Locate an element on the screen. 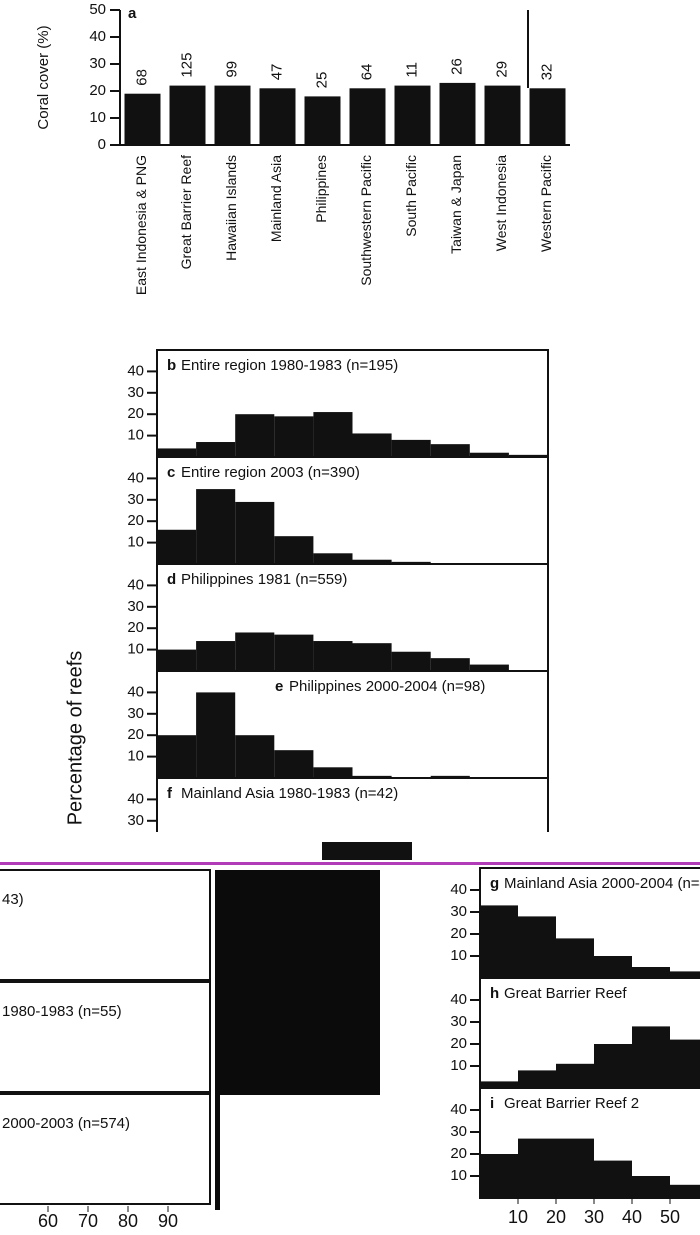  x-tick-label: 70 is located at coordinates (88, 1221).